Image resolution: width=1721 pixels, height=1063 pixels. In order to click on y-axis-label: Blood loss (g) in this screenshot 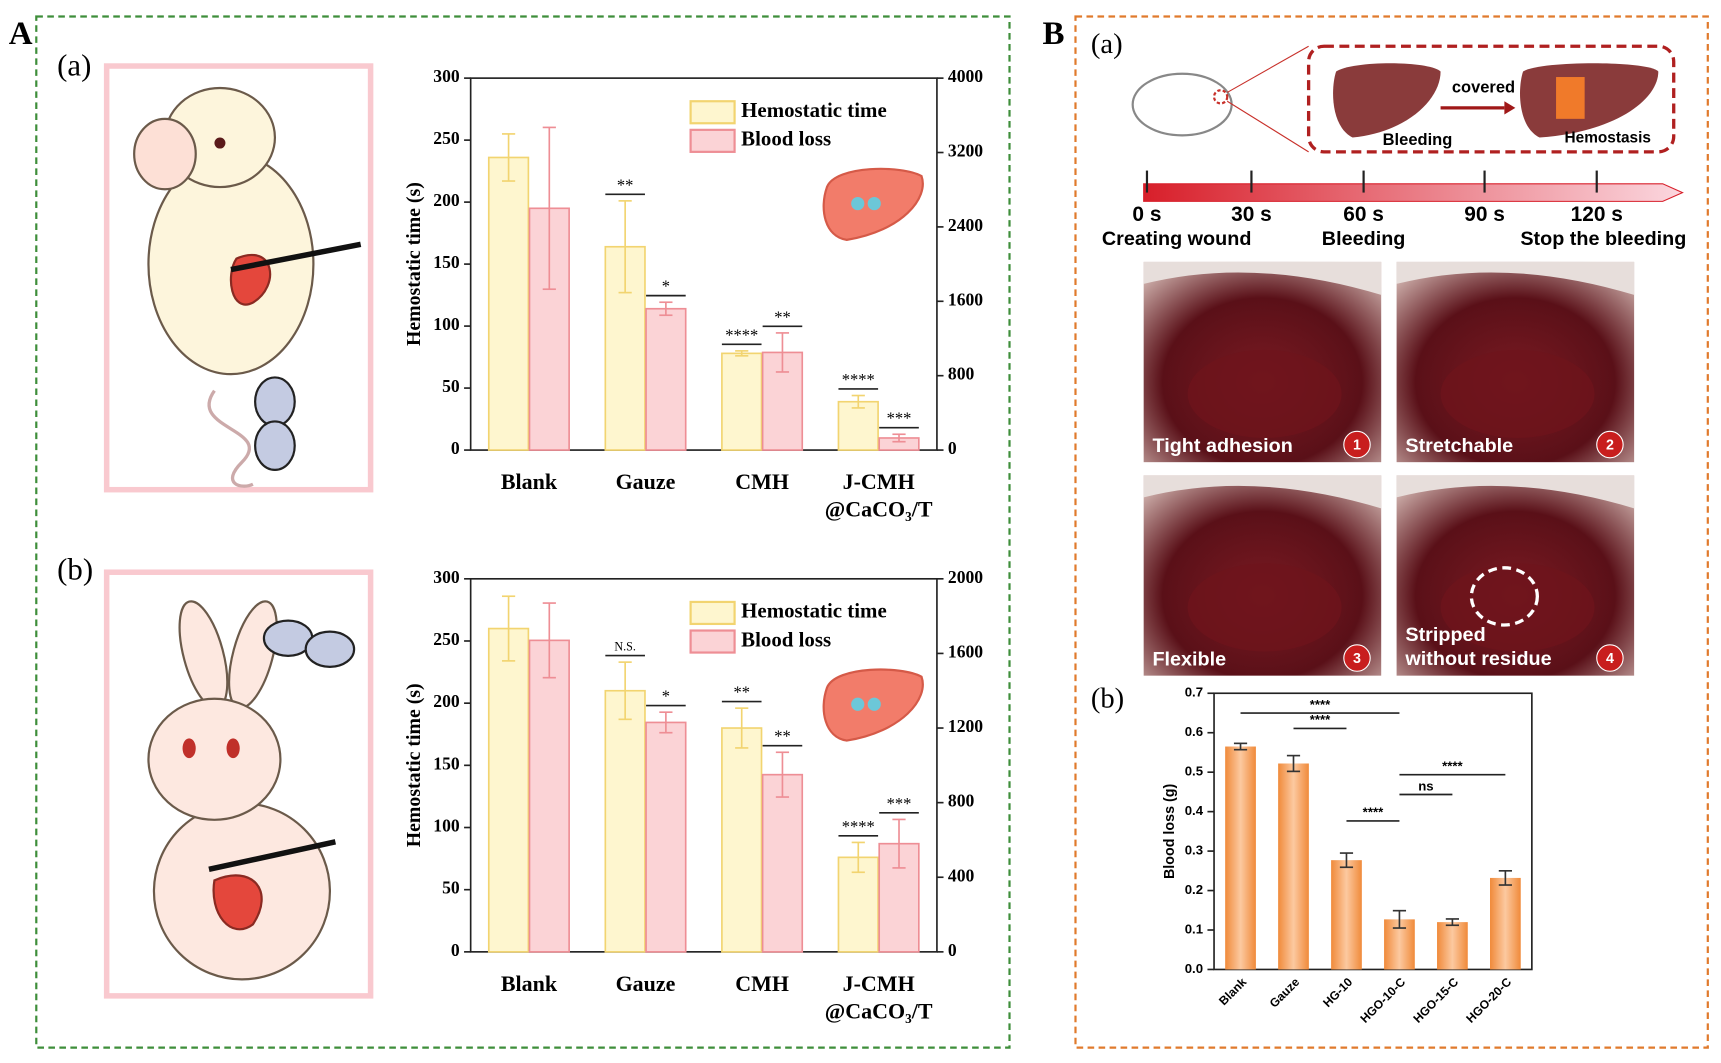, I will do `click(1170, 831)`.